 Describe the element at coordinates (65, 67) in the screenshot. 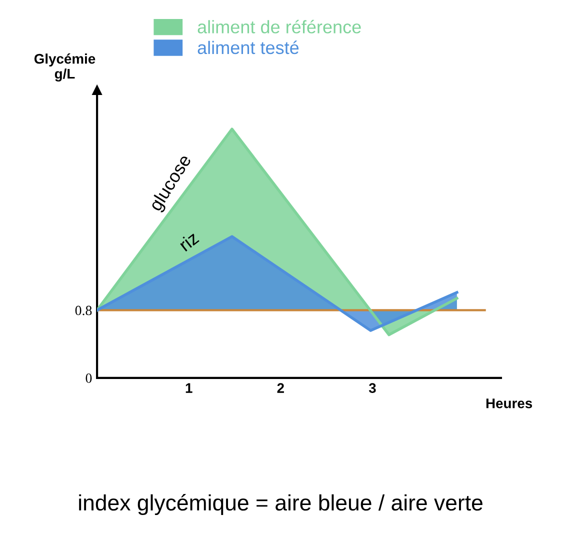

I see `y-axis-title: Glycémie g/L` at that location.